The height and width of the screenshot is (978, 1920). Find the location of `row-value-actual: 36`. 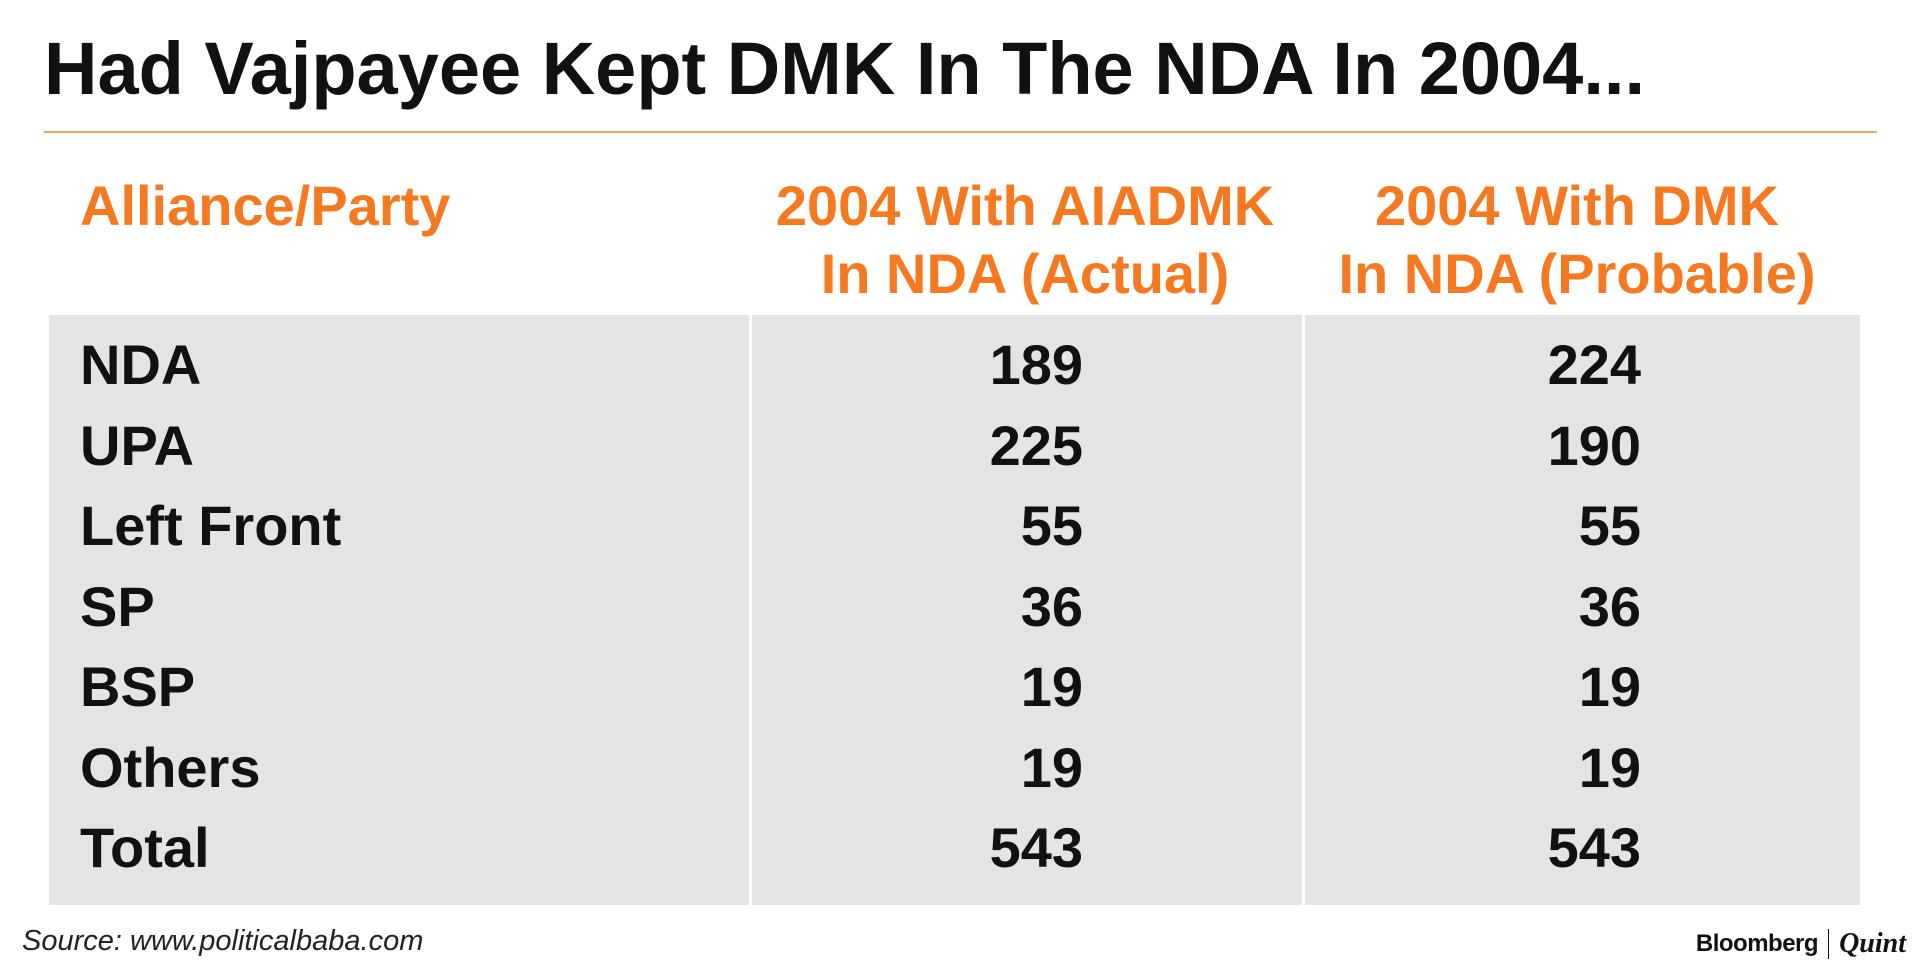

row-value-actual: 36 is located at coordinates (1051, 606).